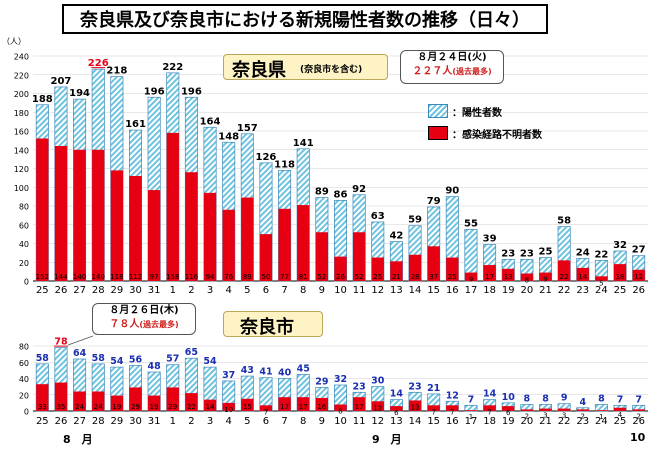 The height and width of the screenshot is (449, 650). Describe the element at coordinates (638, 437) in the screenshot. I see `month-oct: 10` at that location.